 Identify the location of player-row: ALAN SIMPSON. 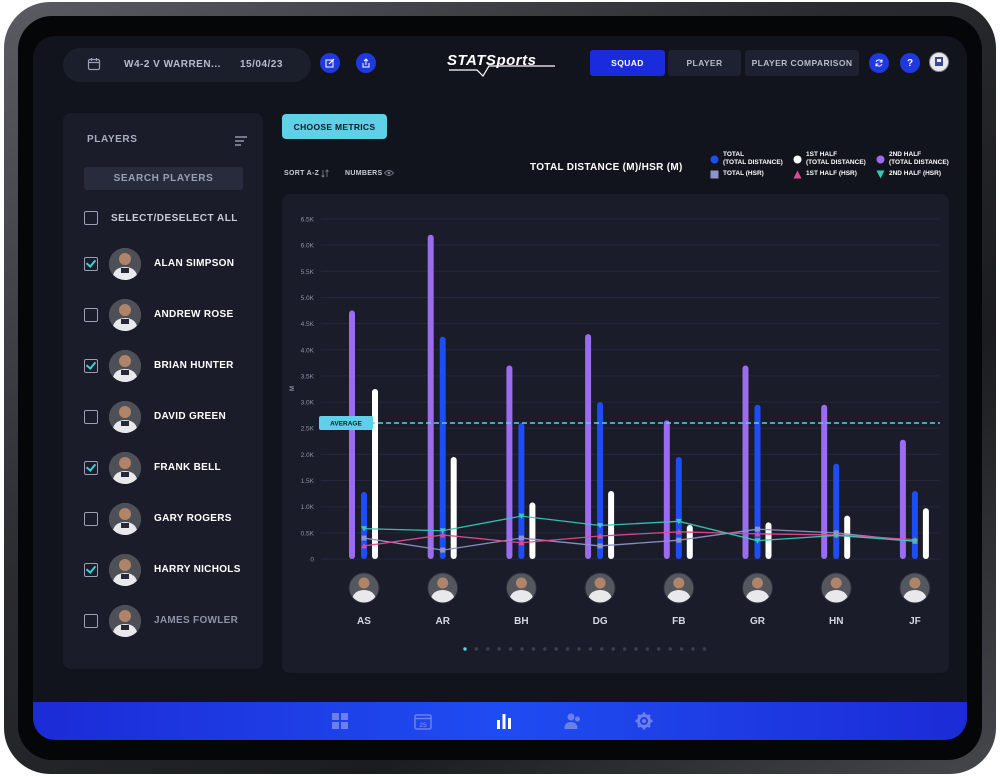
(163, 264).